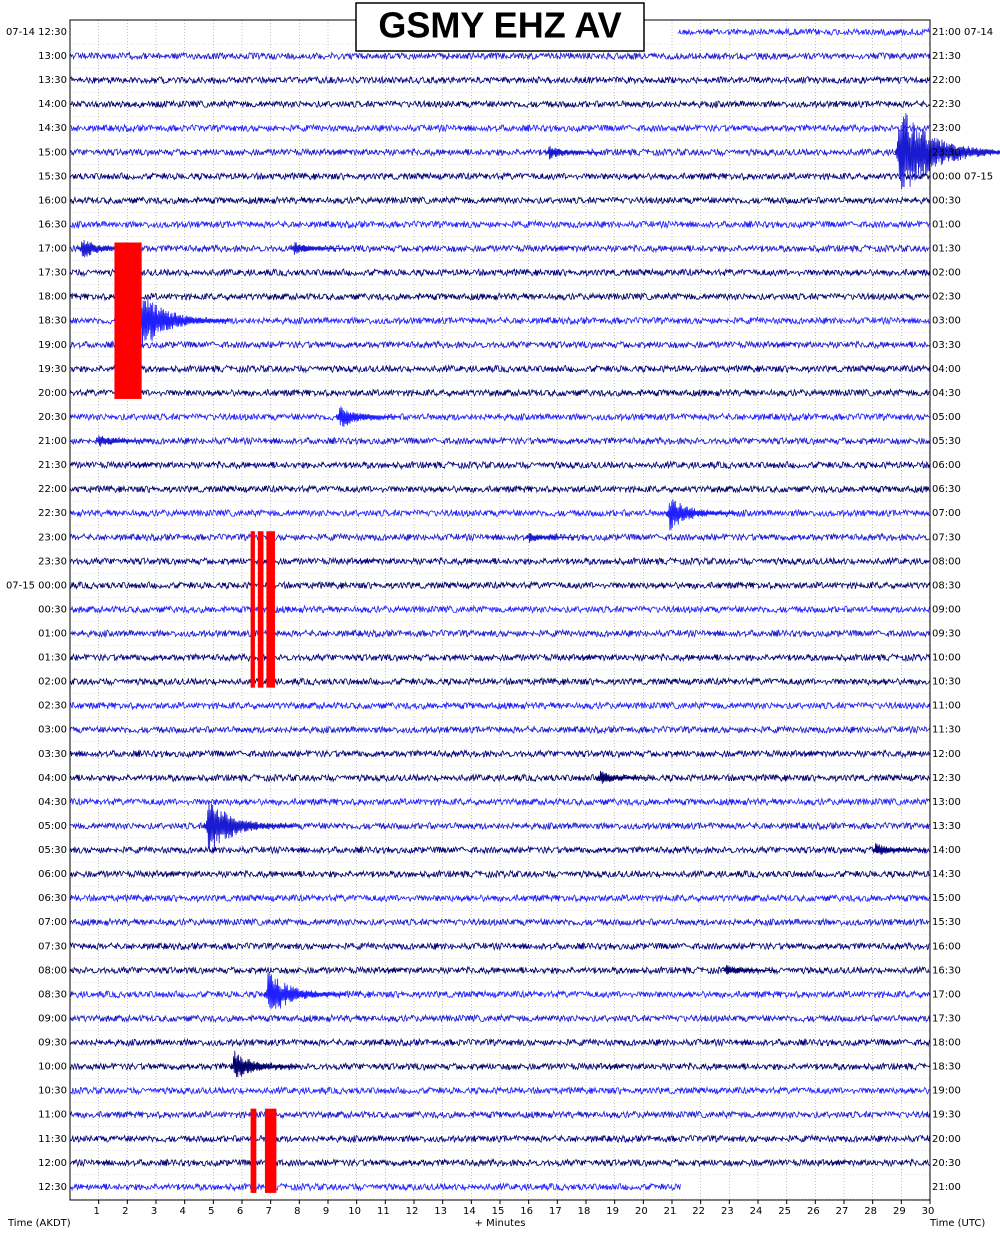 This screenshot has width=1000, height=1254. Describe the element at coordinates (52, 898) in the screenshot. I see `left-time-label: 06:30` at that location.